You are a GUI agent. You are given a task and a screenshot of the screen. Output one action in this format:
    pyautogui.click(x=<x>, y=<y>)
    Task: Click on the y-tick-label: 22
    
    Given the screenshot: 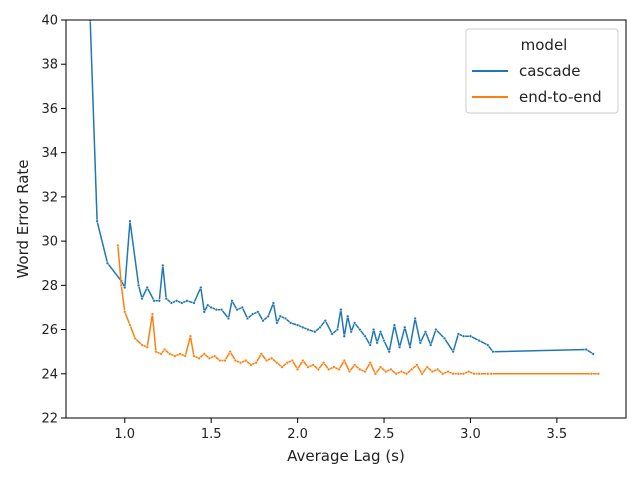 What is the action you would take?
    pyautogui.click(x=49, y=419)
    